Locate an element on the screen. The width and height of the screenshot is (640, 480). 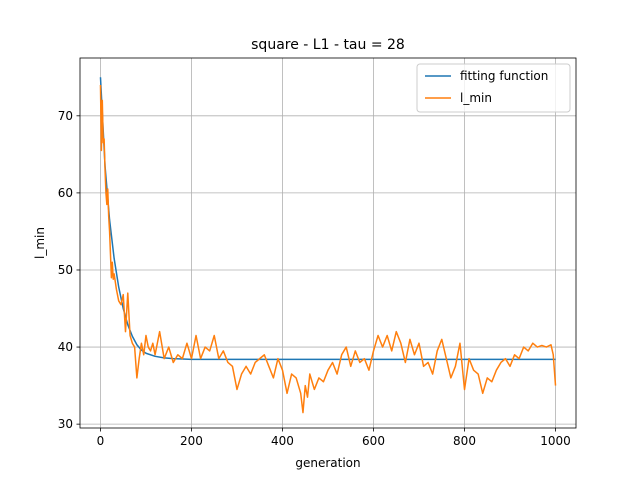
x-tick-label: 200 is located at coordinates (191, 441).